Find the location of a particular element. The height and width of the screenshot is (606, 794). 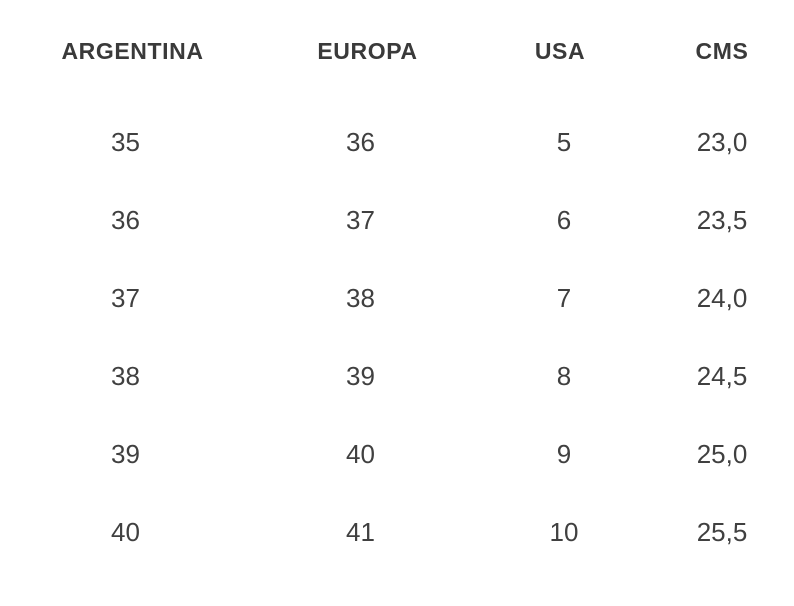

column-header-europa: EUROPA is located at coordinates (367, 51).